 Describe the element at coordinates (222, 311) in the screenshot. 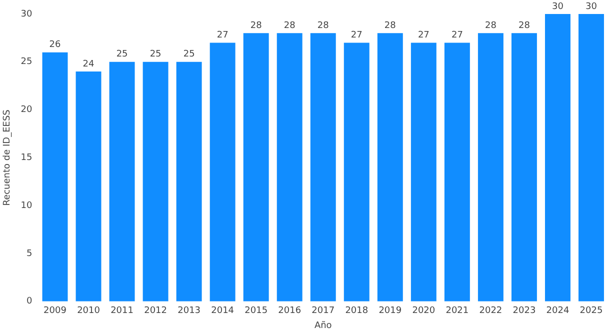

I see `x-tick-label: 2014` at that location.